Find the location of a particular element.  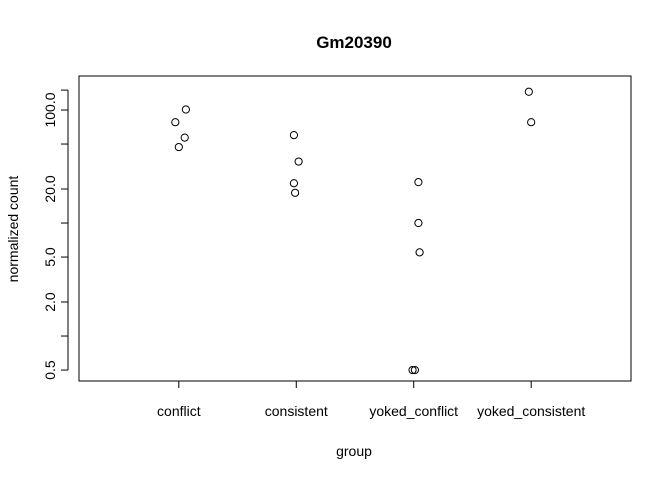

x-tick-label: yoked_consistent is located at coordinates (531, 411).